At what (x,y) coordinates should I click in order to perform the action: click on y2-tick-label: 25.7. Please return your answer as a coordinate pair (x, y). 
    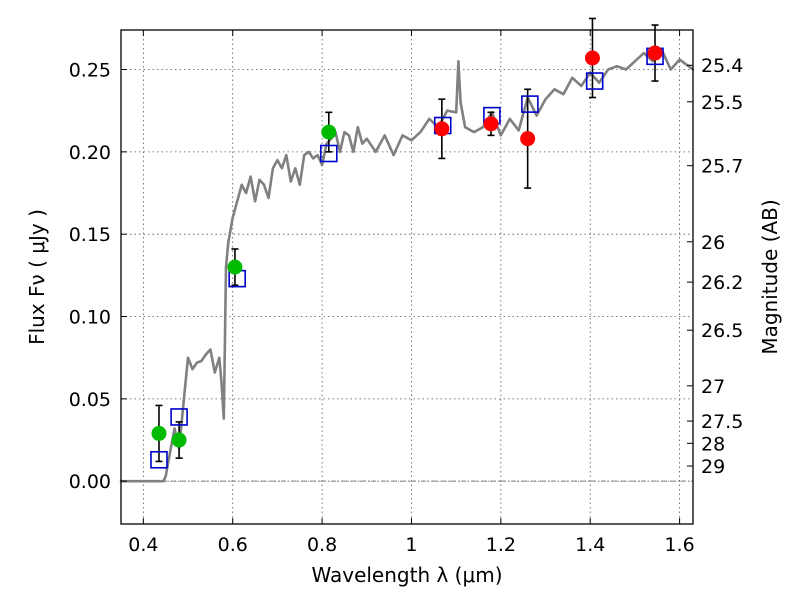
    Looking at the image, I should click on (722, 167).